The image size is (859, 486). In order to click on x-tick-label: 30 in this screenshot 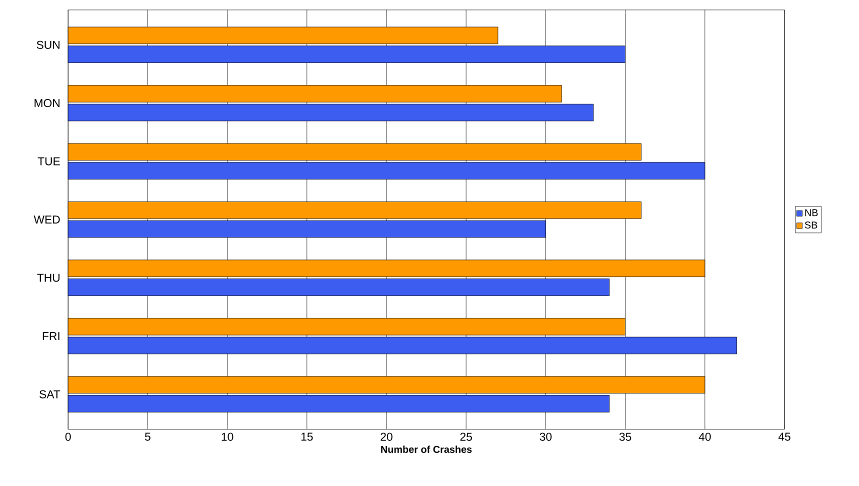, I will do `click(546, 436)`.